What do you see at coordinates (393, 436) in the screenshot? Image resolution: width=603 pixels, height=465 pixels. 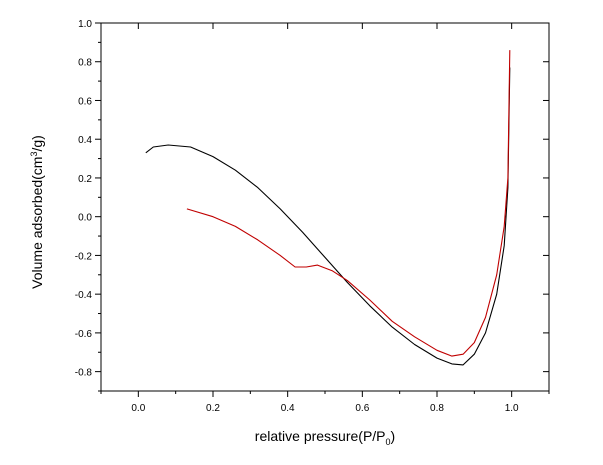 I see `x-axis-label-end: )` at bounding box center [393, 436].